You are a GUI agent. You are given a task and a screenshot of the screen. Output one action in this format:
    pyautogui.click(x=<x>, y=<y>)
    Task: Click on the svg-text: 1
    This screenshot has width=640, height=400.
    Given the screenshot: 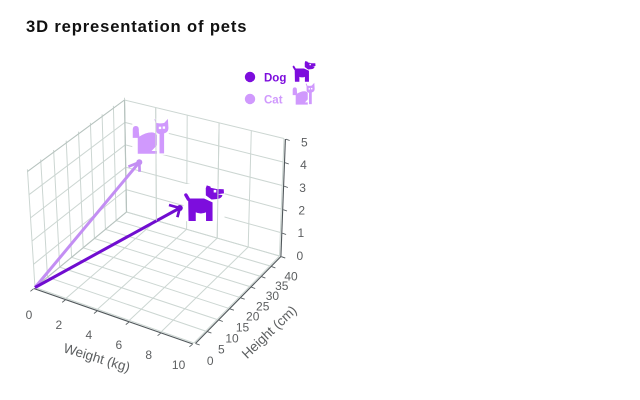 What is the action you would take?
    pyautogui.click(x=300, y=233)
    